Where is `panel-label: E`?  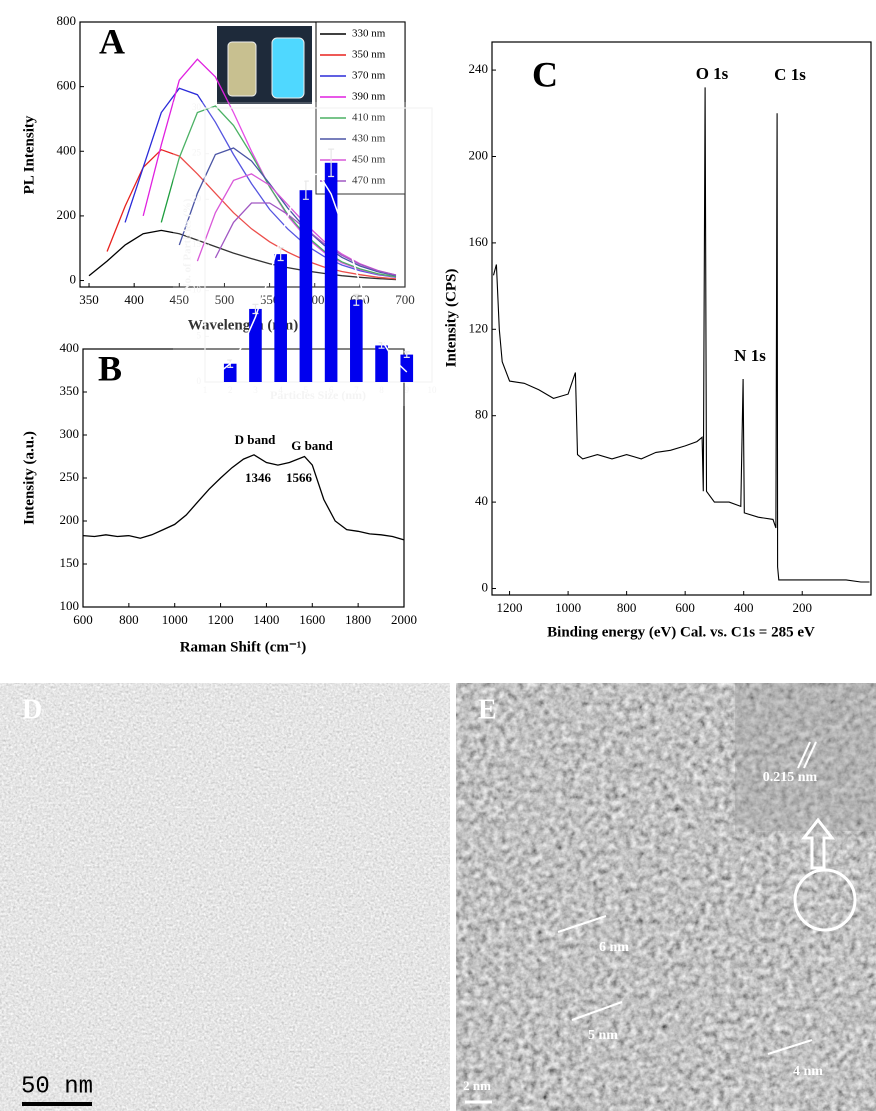 panel-label: E is located at coordinates (487, 709).